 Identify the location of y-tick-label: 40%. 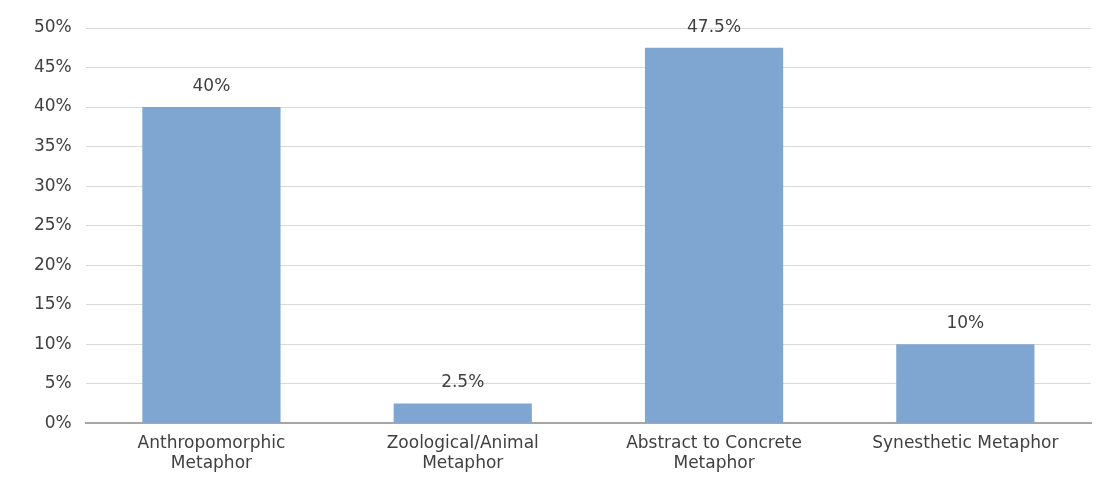
(52, 105).